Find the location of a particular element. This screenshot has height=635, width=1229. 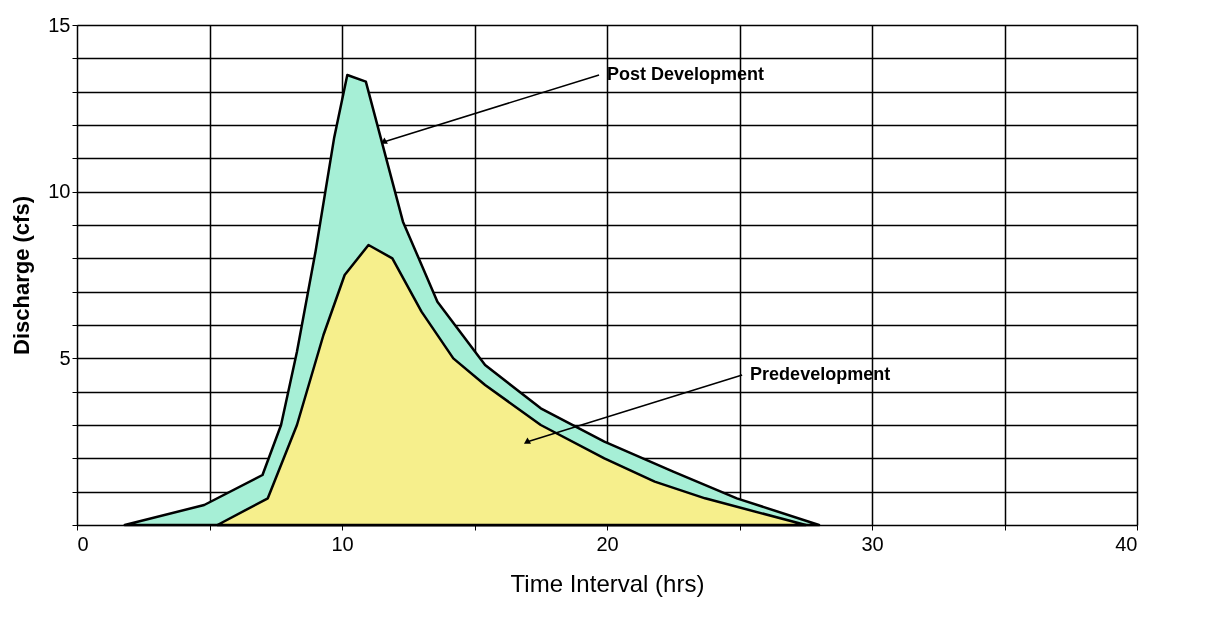

x-tick-label: 30 is located at coordinates (872, 543).